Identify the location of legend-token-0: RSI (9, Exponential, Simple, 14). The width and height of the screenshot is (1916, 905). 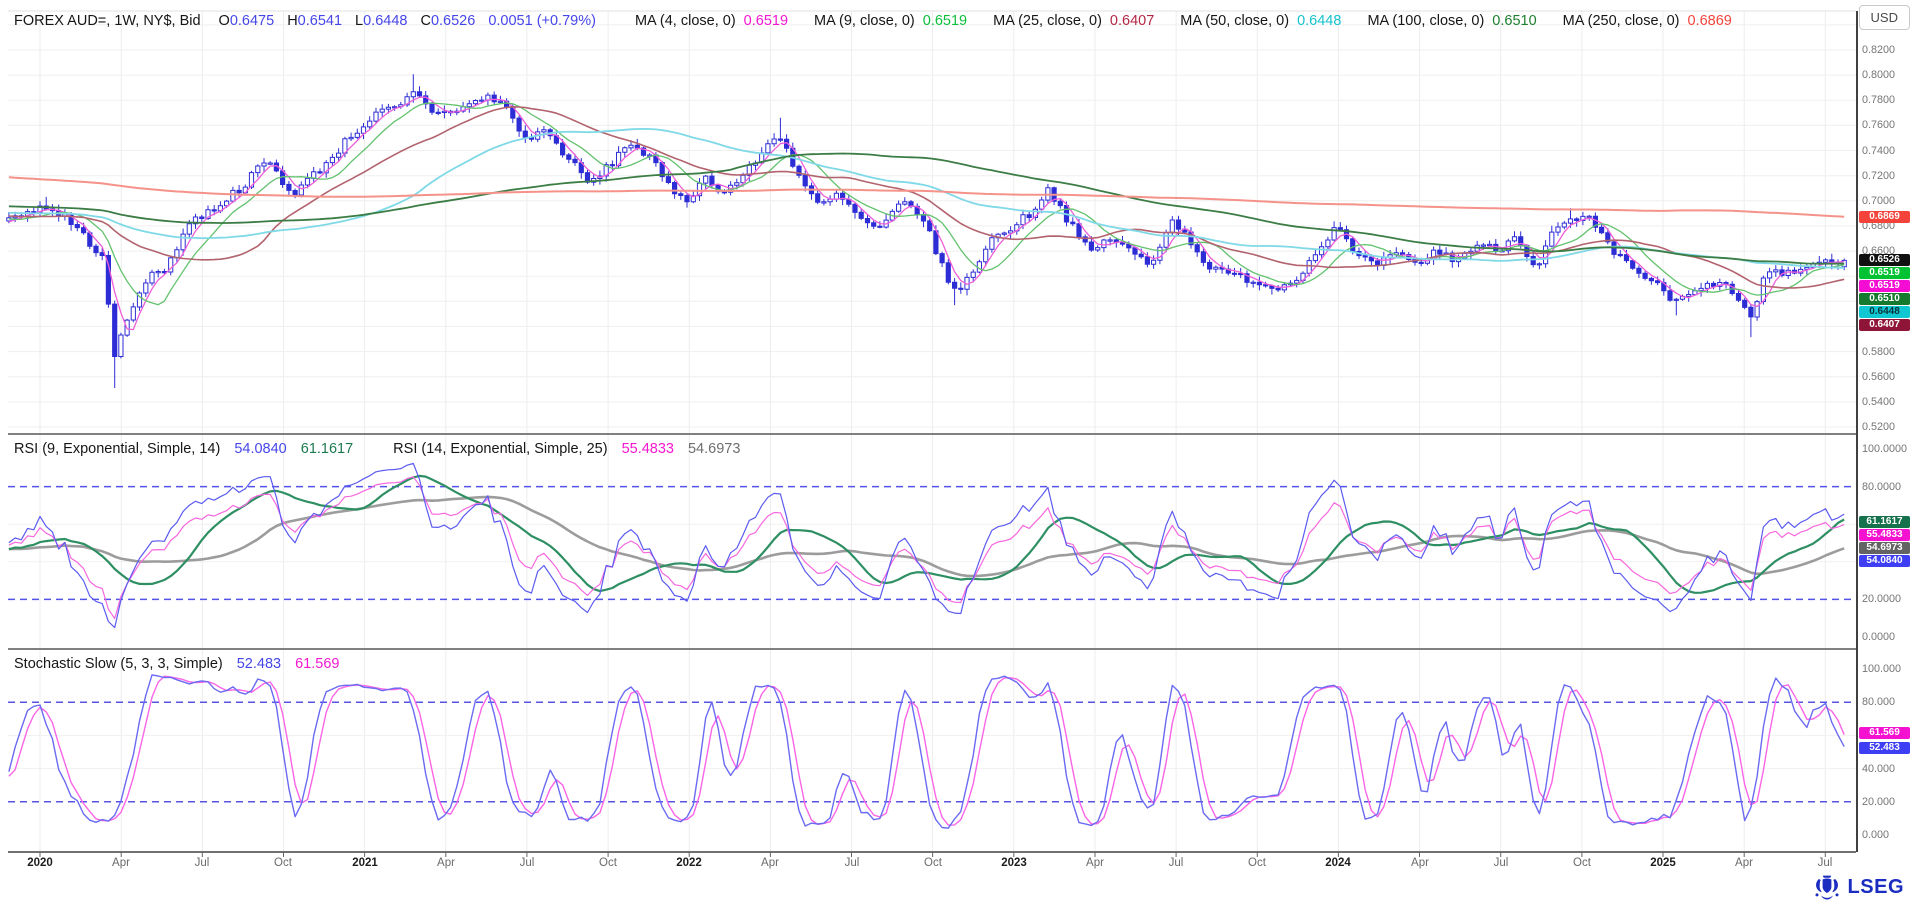
(117, 449).